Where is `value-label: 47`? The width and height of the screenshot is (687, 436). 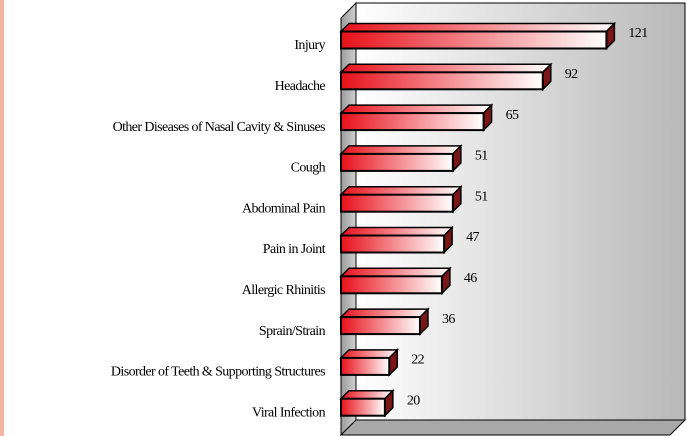
value-label: 47 is located at coordinates (472, 237).